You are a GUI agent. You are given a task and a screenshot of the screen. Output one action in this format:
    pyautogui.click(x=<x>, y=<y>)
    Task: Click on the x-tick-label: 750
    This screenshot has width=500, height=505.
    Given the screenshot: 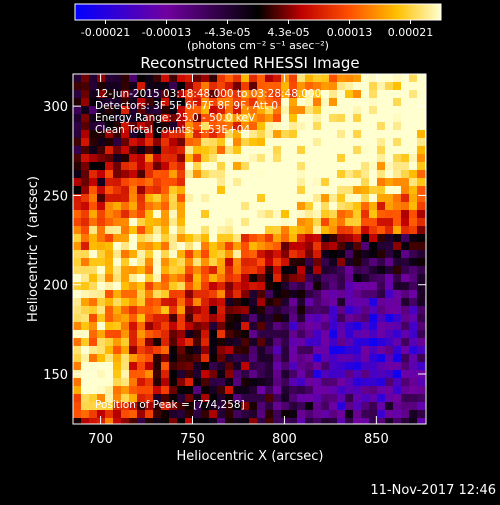 What is the action you would take?
    pyautogui.click(x=192, y=439)
    